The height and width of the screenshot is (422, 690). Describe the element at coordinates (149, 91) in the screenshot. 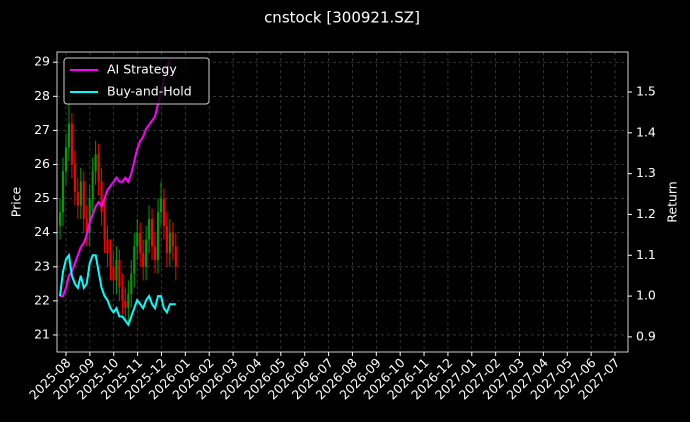

I see `legend-label: Buy-and-Hold` at that location.